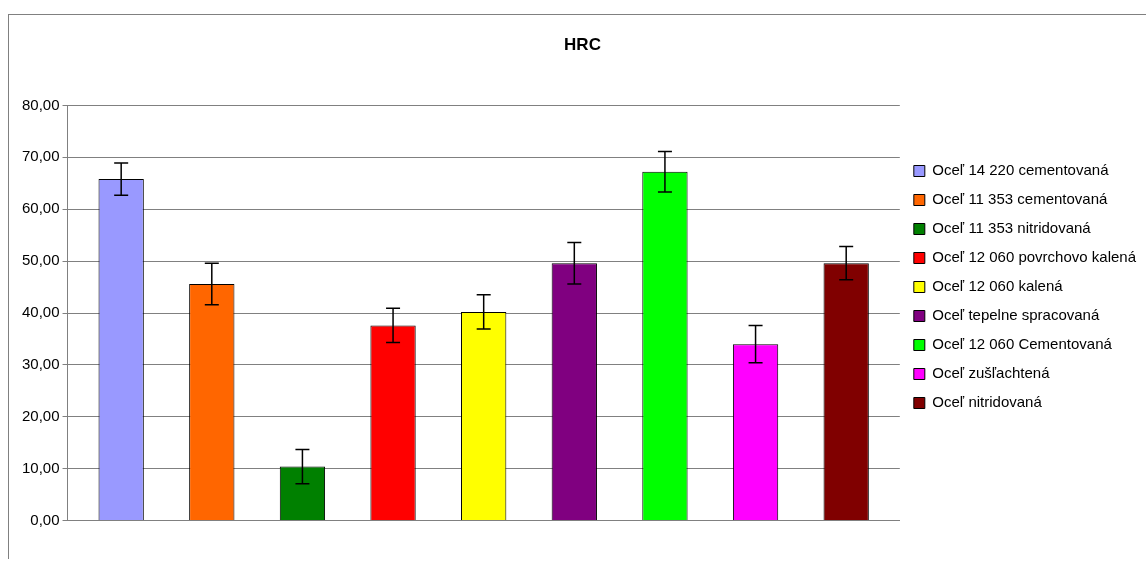  What do you see at coordinates (40, 415) in the screenshot?
I see `y-tick-label: 20,00` at bounding box center [40, 415].